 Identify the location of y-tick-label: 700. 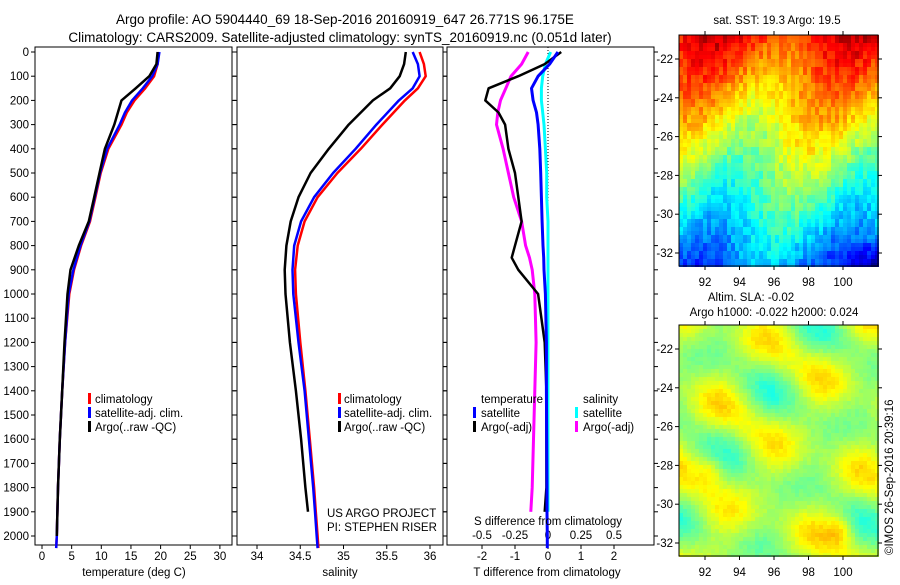
(19, 222).